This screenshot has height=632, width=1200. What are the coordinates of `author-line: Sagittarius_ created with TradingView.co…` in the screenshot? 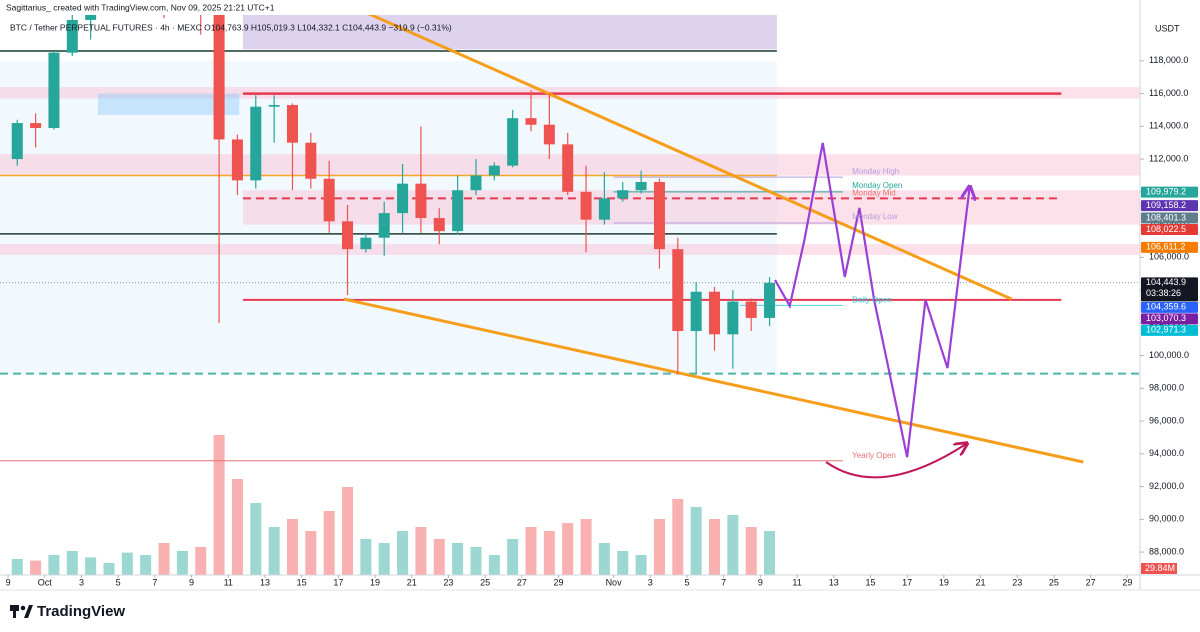 It's located at (140, 7).